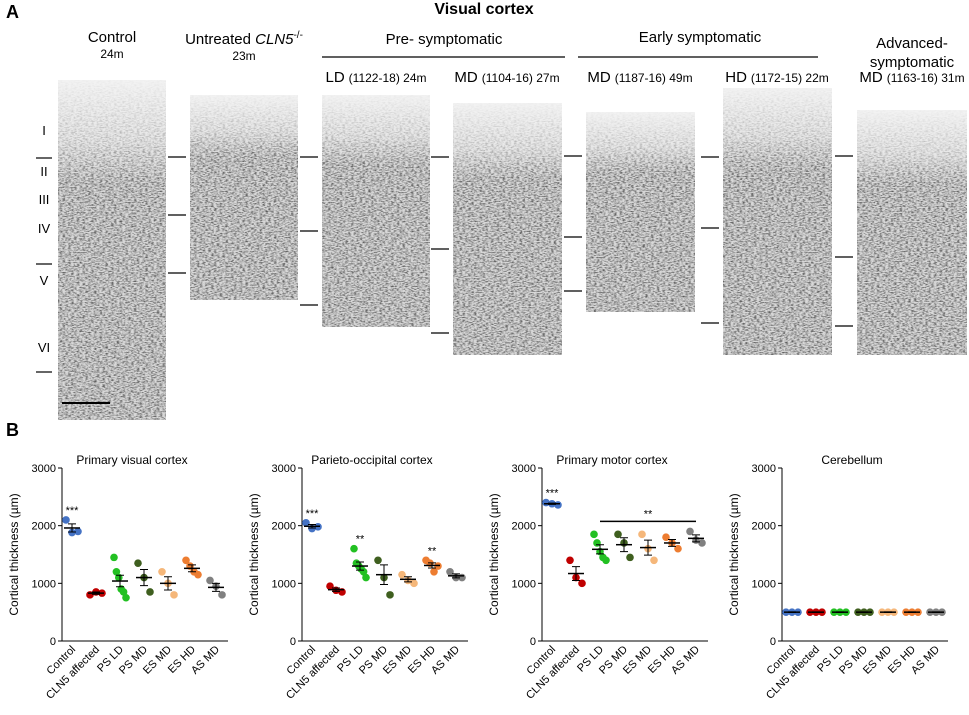 This screenshot has height=715, width=969. I want to click on column-label: MD (1104-16) 27m, so click(506, 77).